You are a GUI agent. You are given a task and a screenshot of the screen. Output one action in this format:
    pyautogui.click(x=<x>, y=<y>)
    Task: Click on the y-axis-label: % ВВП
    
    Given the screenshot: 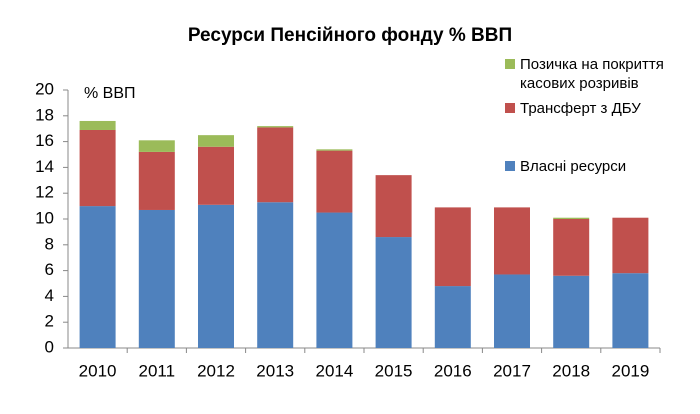 What is the action you would take?
    pyautogui.click(x=110, y=93)
    